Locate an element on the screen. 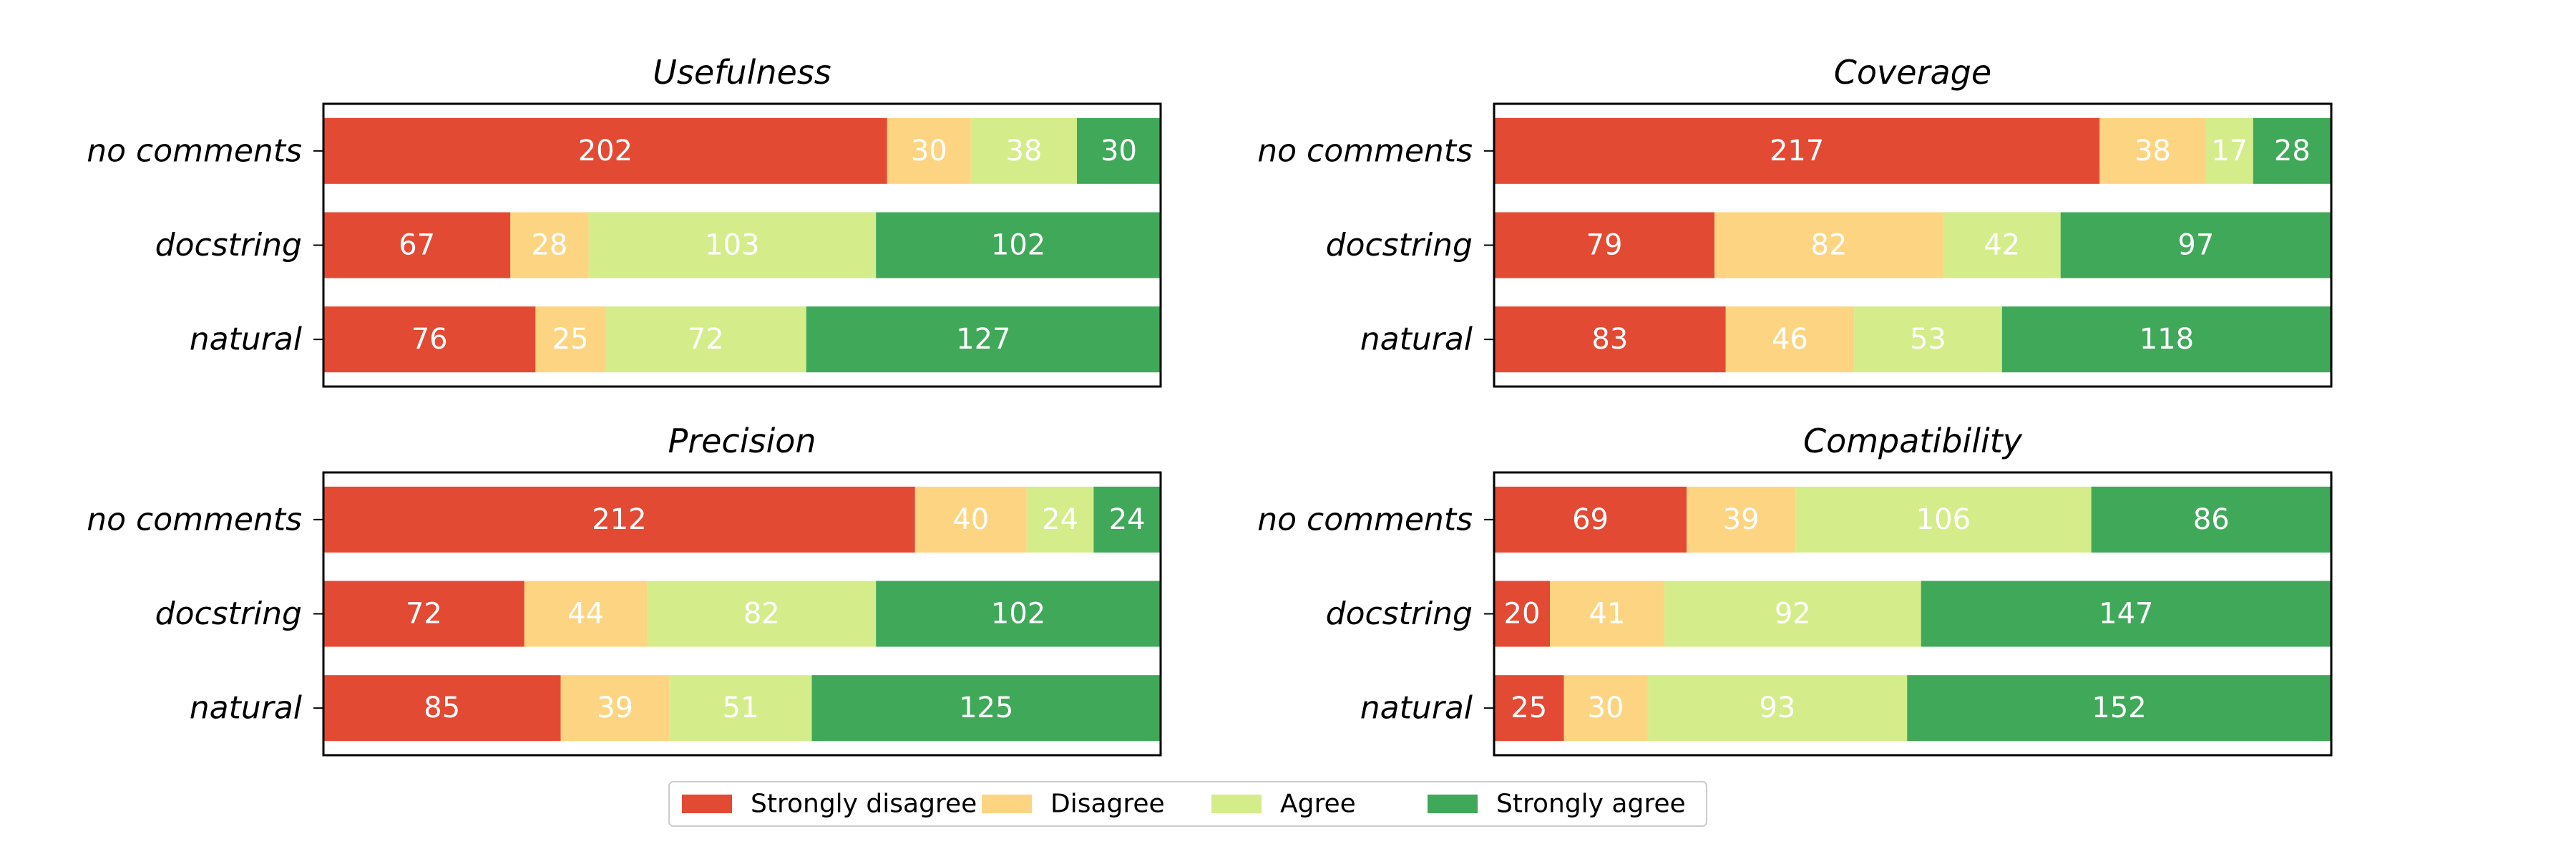 Image resolution: width=2576 pixels, height=859 pixels. bar-value-label: 127 is located at coordinates (983, 339).